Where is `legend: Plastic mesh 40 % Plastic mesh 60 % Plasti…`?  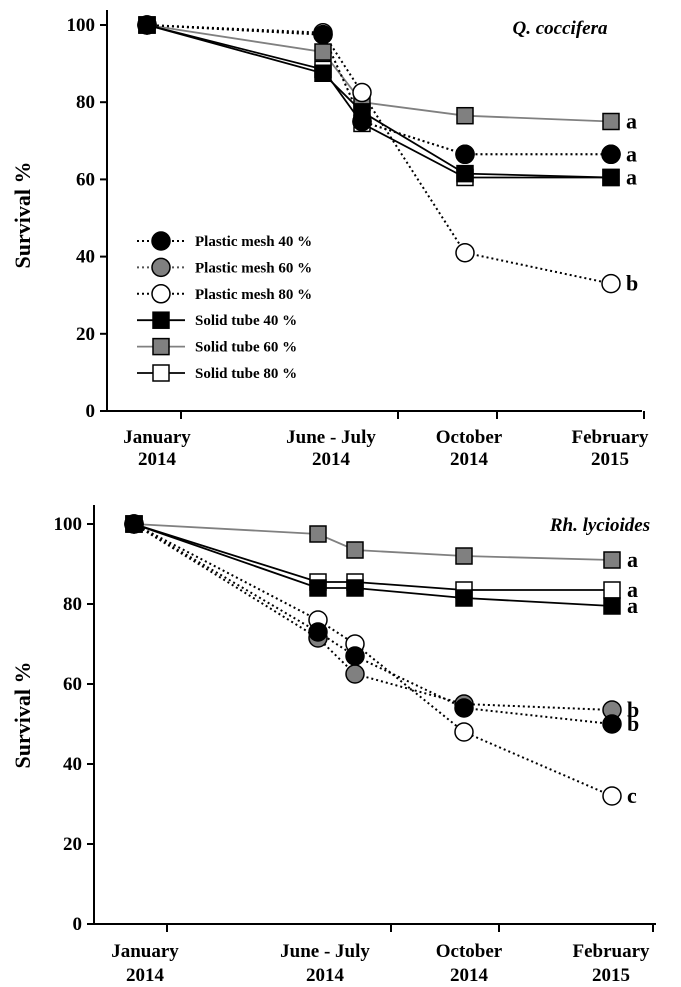
legend: Plastic mesh 40 % Plastic mesh 60 % Plasti… is located at coordinates (224, 306).